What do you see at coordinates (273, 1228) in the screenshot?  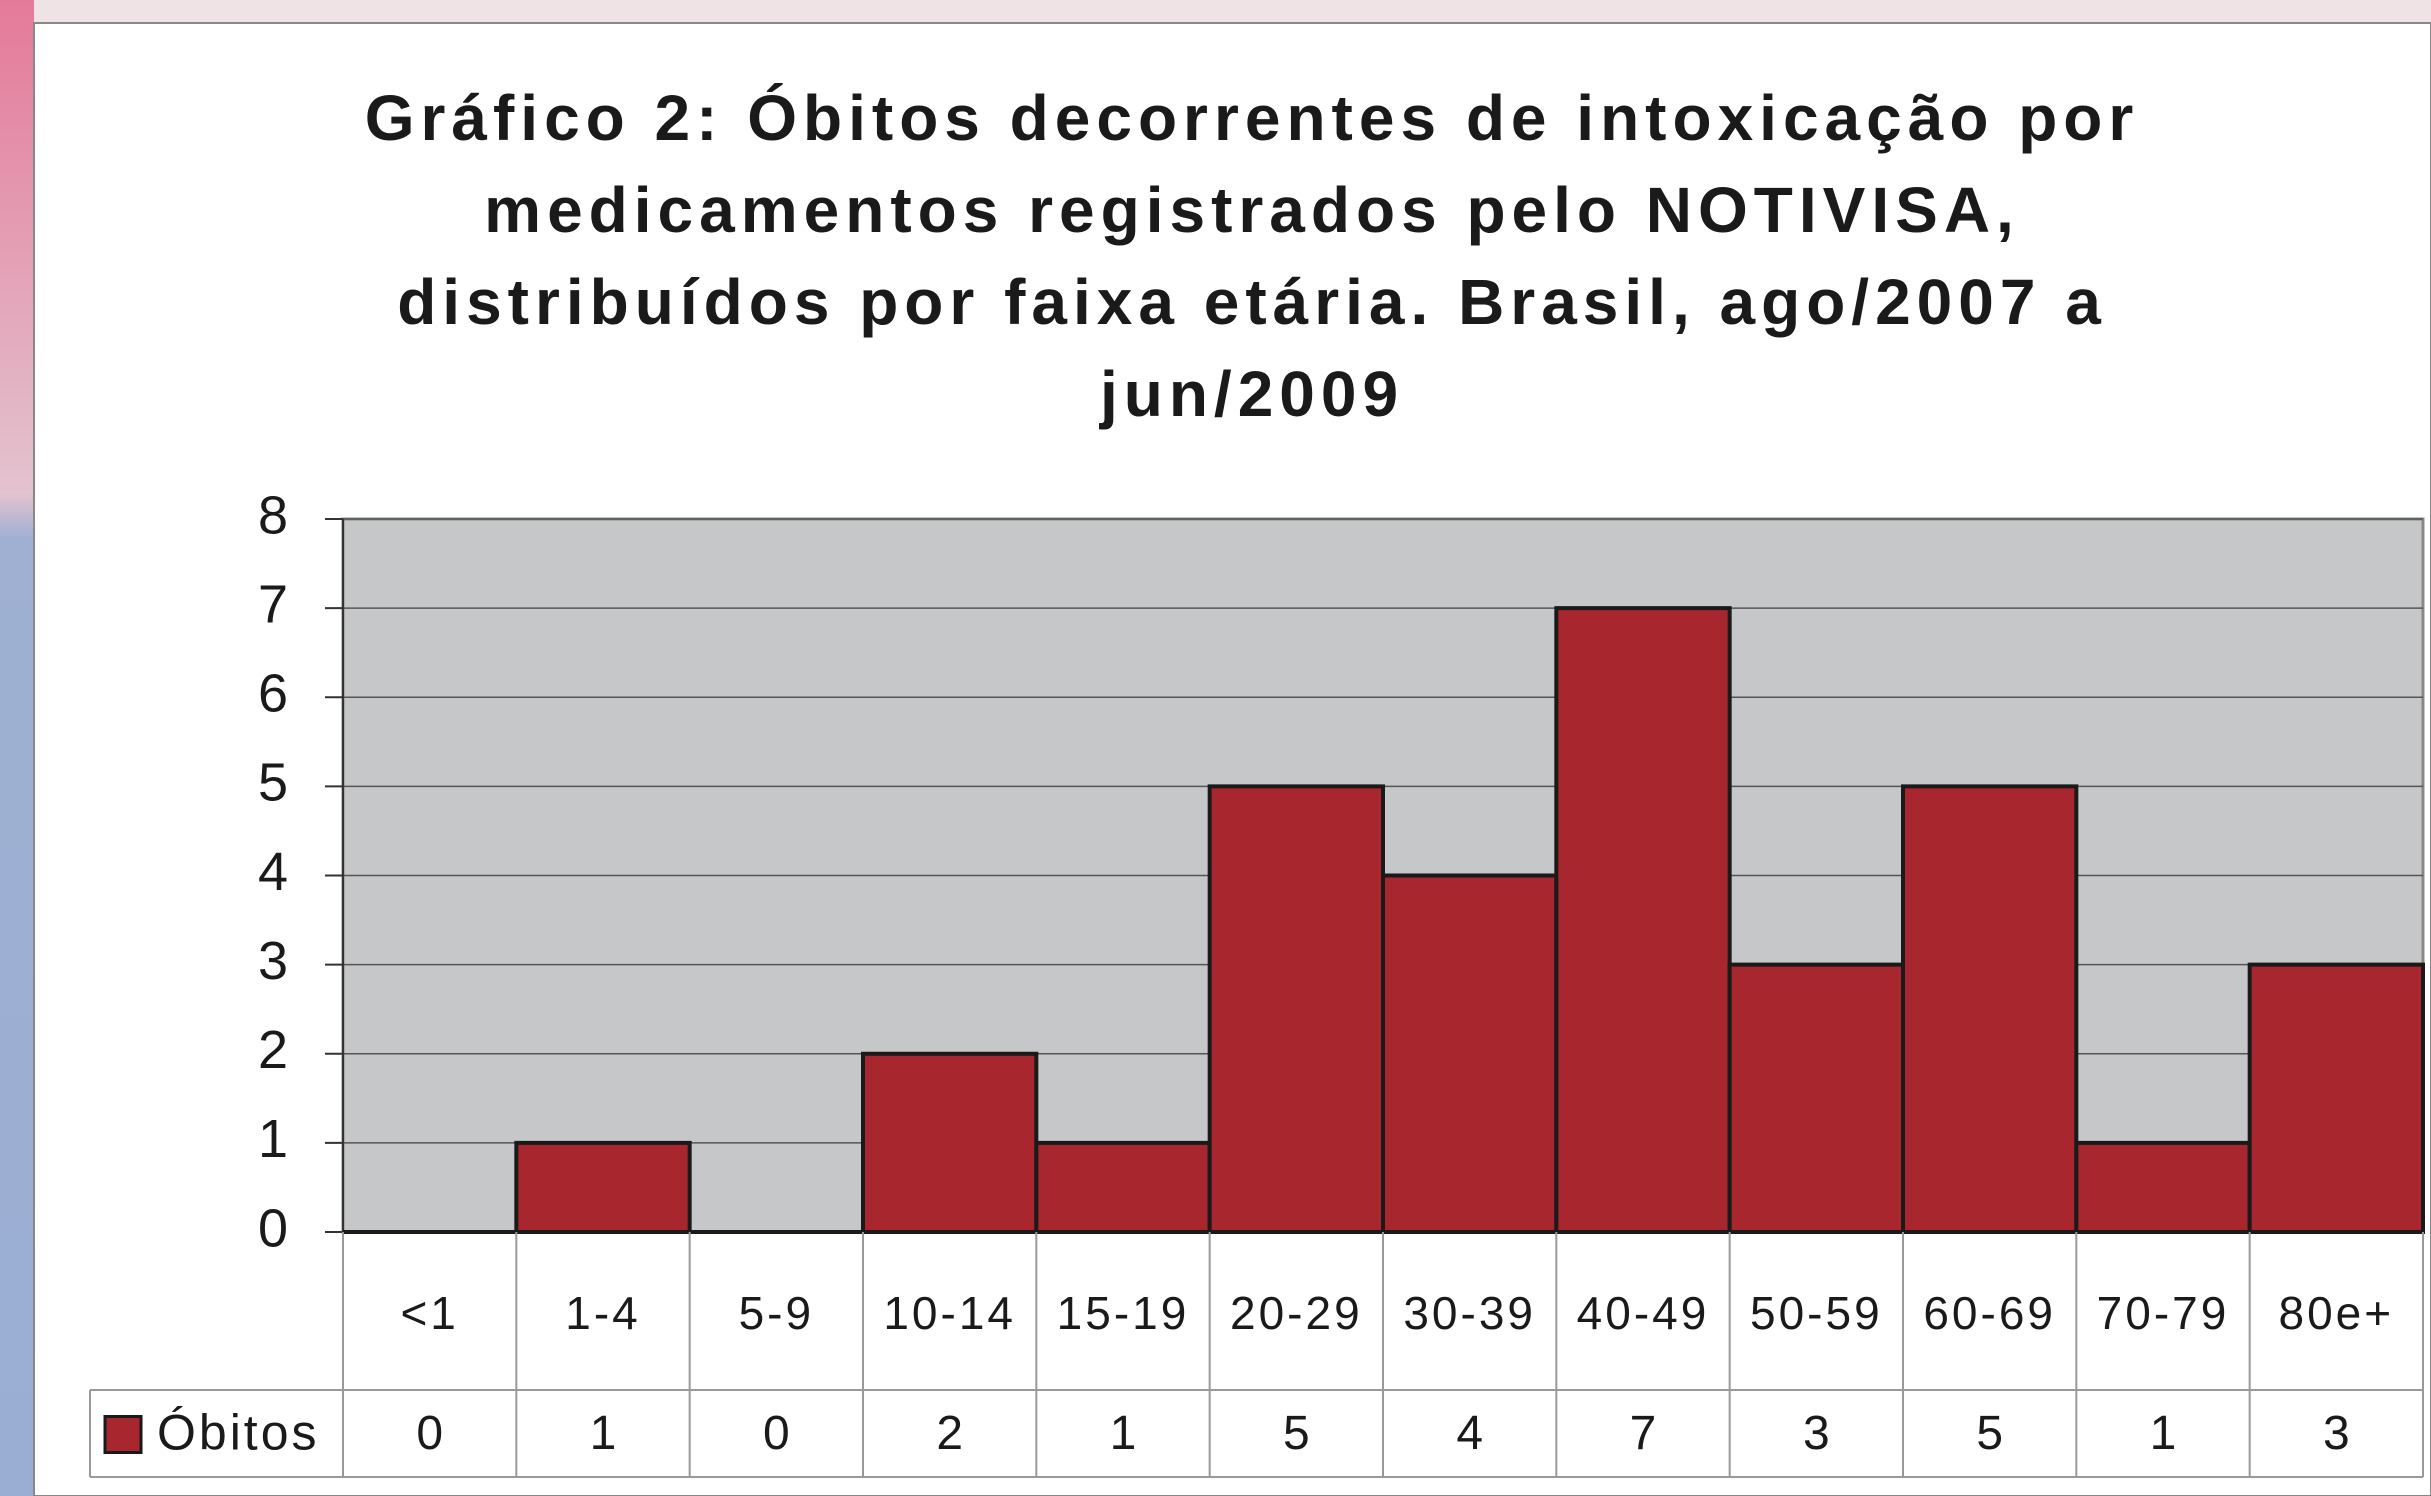 I see `y-tick-label: 0` at bounding box center [273, 1228].